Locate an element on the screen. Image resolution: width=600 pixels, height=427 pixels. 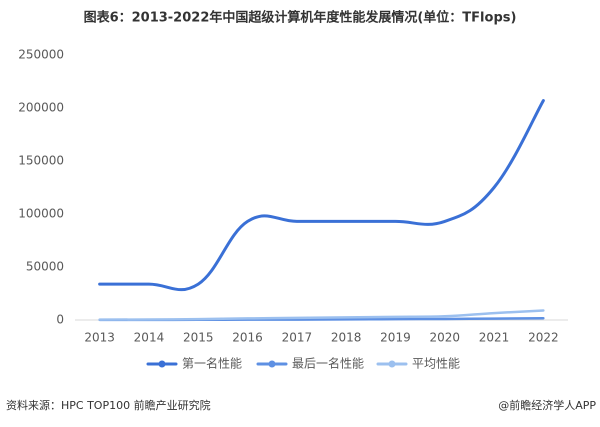
y-tick-label: 150000 is located at coordinates (41, 161).